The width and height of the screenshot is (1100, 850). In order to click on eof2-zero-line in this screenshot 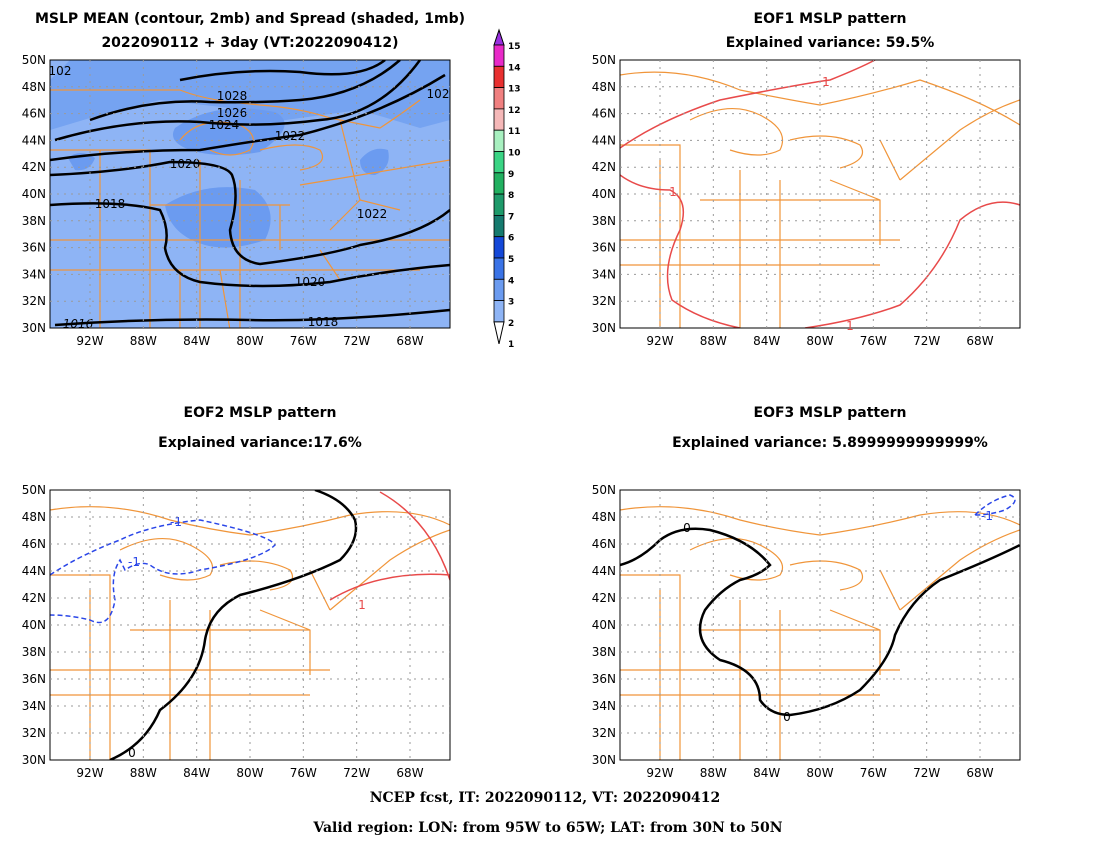, I will do `click(233, 625)`.